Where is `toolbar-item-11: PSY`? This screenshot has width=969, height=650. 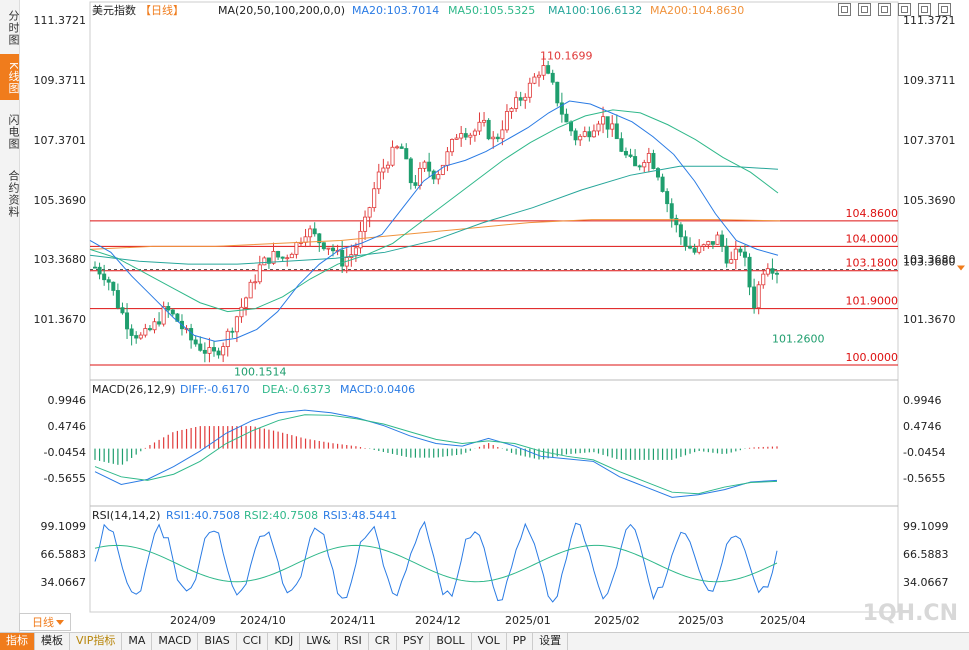
toolbar-item-11: PSY is located at coordinates (414, 641).